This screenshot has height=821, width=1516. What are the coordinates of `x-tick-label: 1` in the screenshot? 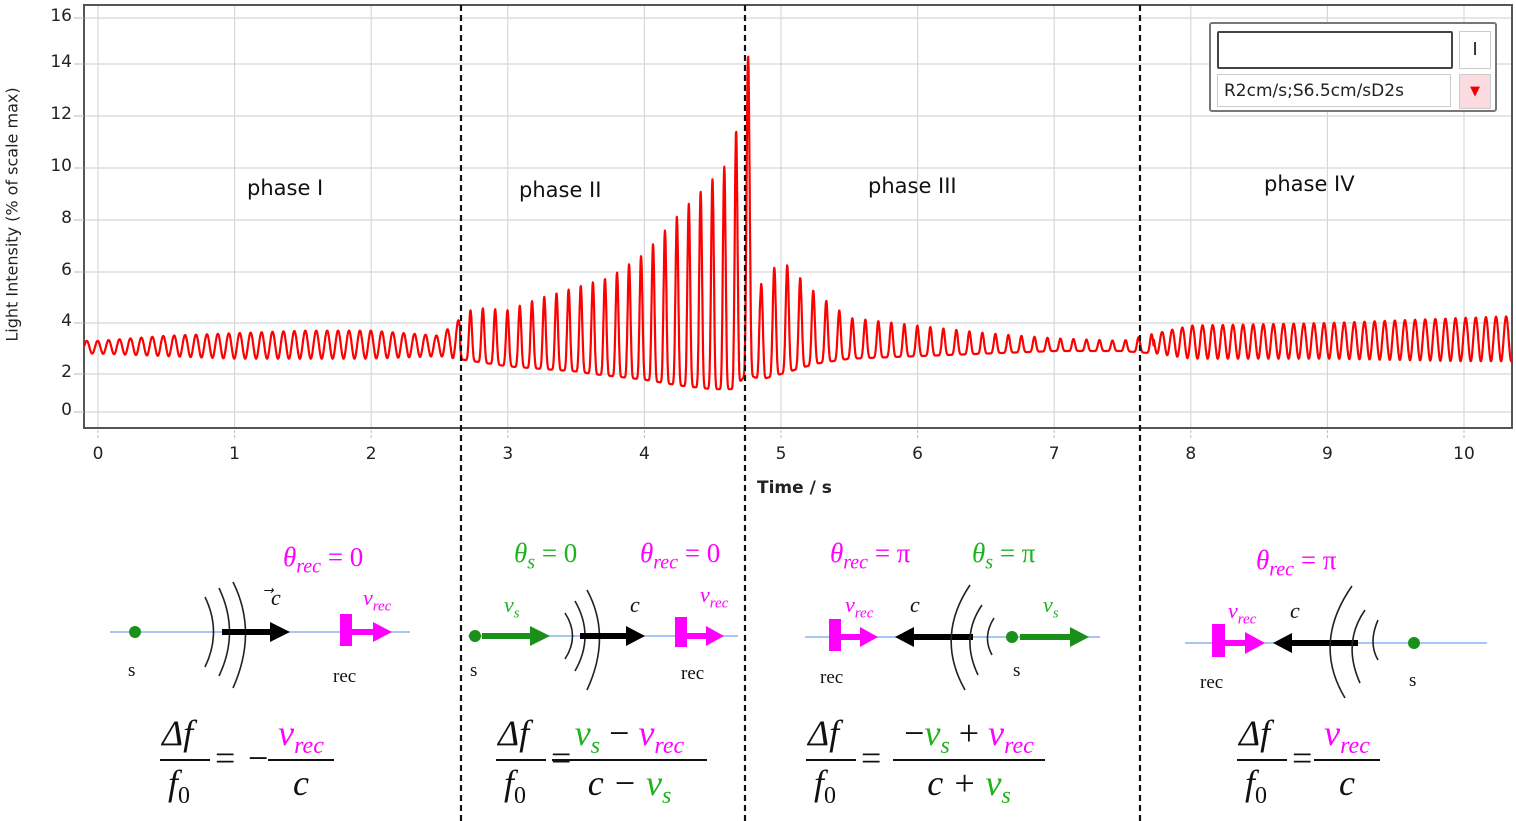 It's located at (235, 454).